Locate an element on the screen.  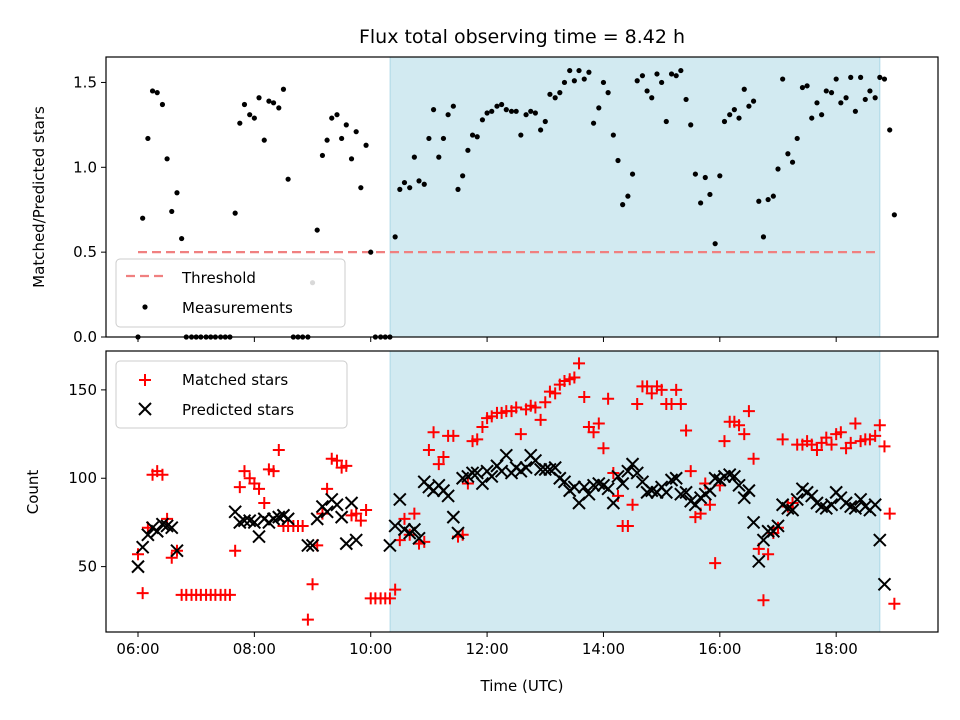
x-tick-label: 06:00 is located at coordinates (137, 649).